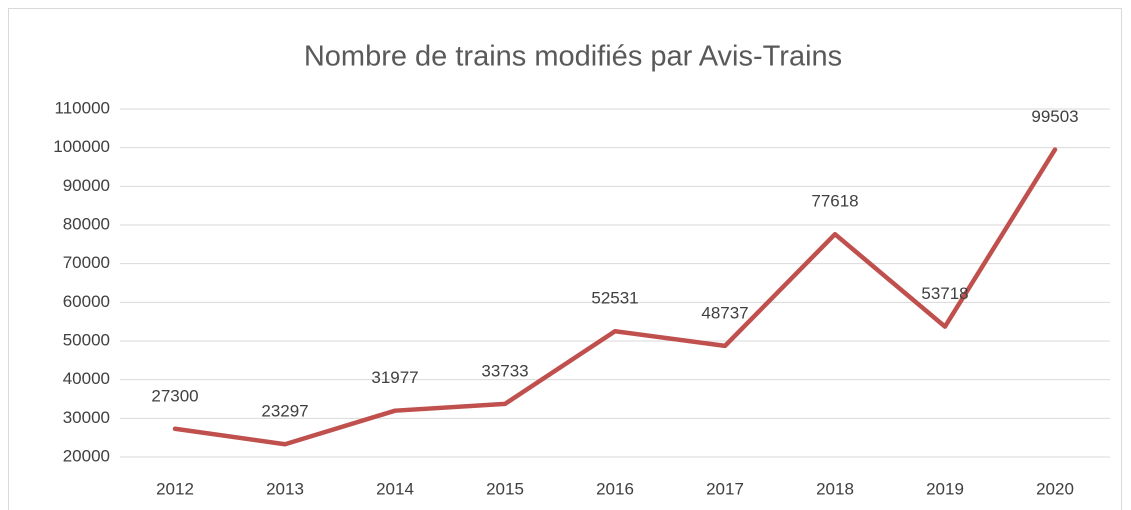 Image resolution: width=1131 pixels, height=510 pixels. I want to click on y-tick-label: 80000, so click(86, 223).